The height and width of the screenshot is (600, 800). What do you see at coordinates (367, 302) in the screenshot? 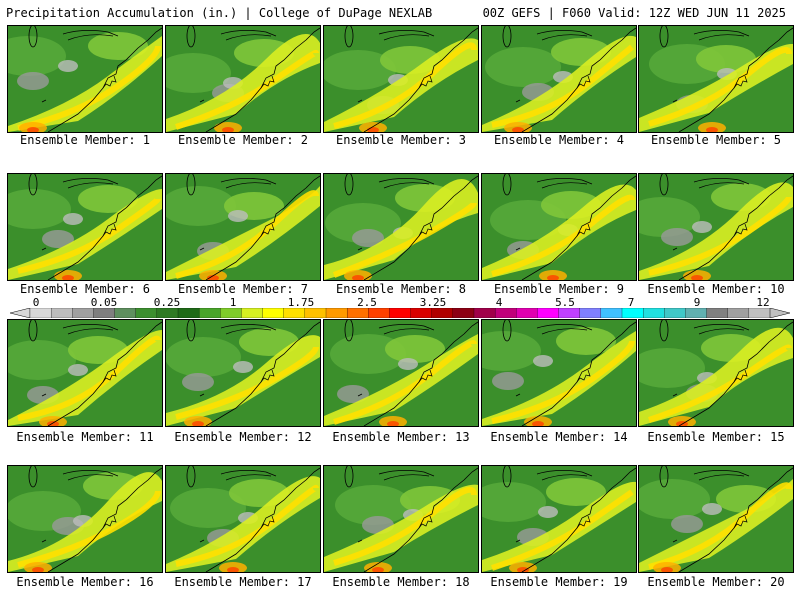
I see `colorbar-tick-label: 2.5` at bounding box center [367, 302].